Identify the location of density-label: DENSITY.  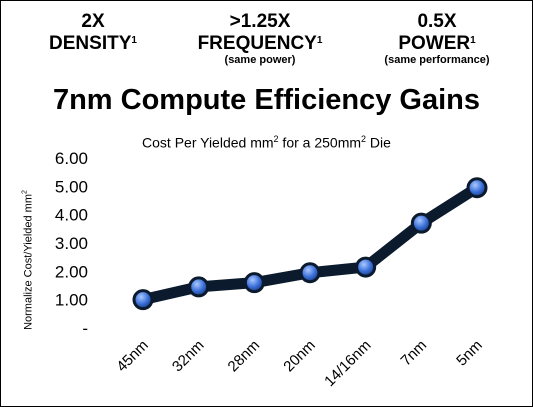
(90, 43).